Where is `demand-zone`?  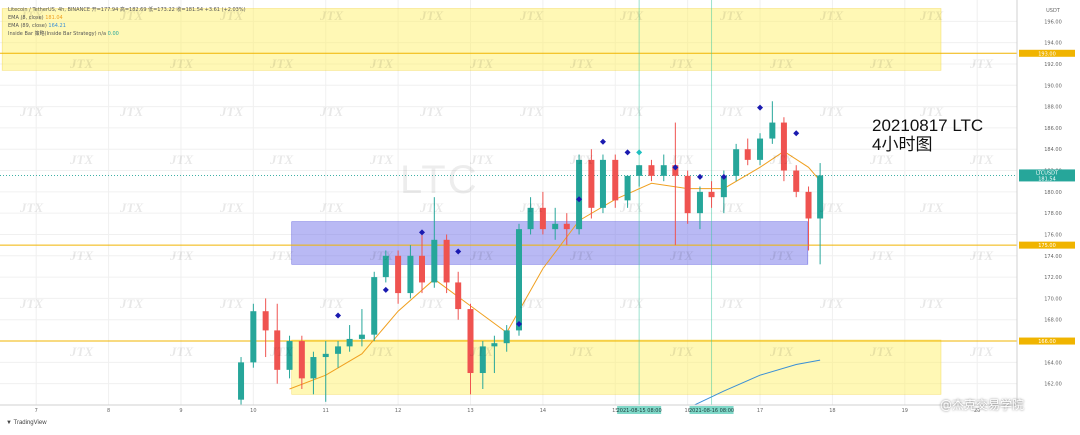
demand-zone is located at coordinates (616, 367).